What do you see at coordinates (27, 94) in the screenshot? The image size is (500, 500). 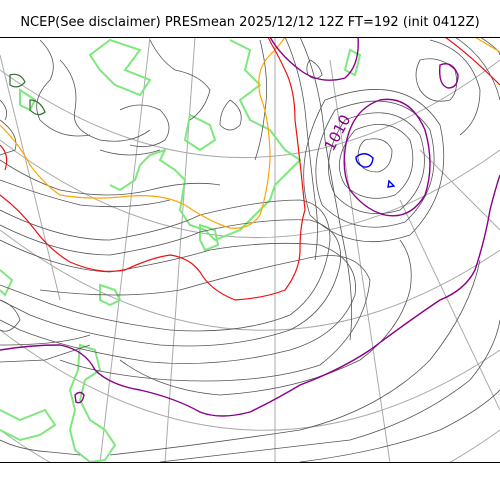 I see `islands` at bounding box center [27, 94].